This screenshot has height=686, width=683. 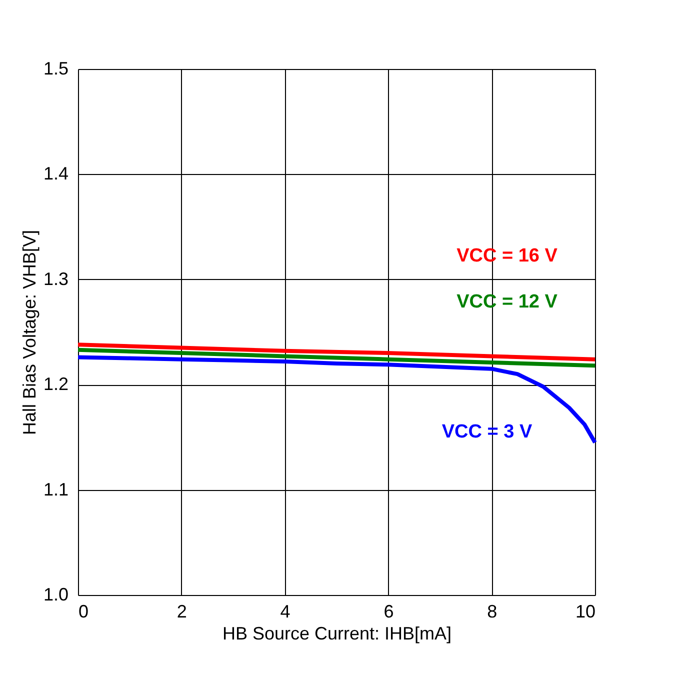 What do you see at coordinates (285, 612) in the screenshot?
I see `x-tick-label: 4` at bounding box center [285, 612].